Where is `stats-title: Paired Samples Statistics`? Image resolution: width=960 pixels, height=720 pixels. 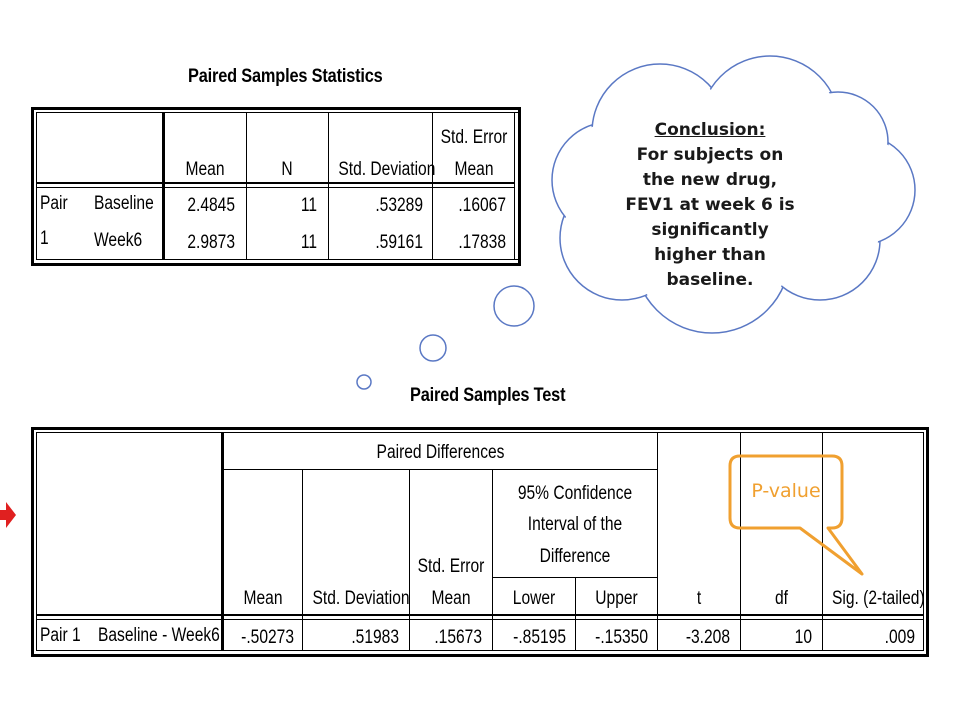
stats-title: Paired Samples Statistics is located at coordinates (285, 76).